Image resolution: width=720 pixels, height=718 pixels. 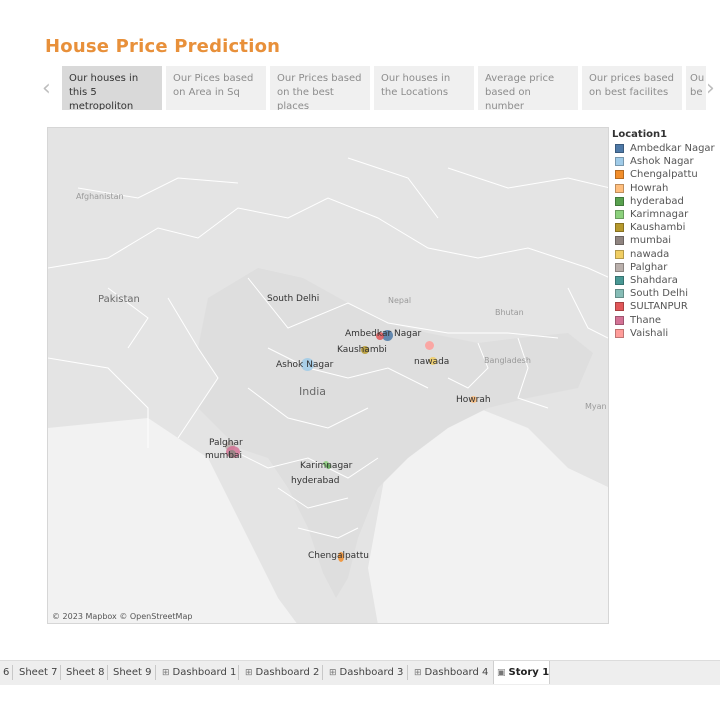 I want to click on story-point-7: Ou be, so click(x=696, y=88).